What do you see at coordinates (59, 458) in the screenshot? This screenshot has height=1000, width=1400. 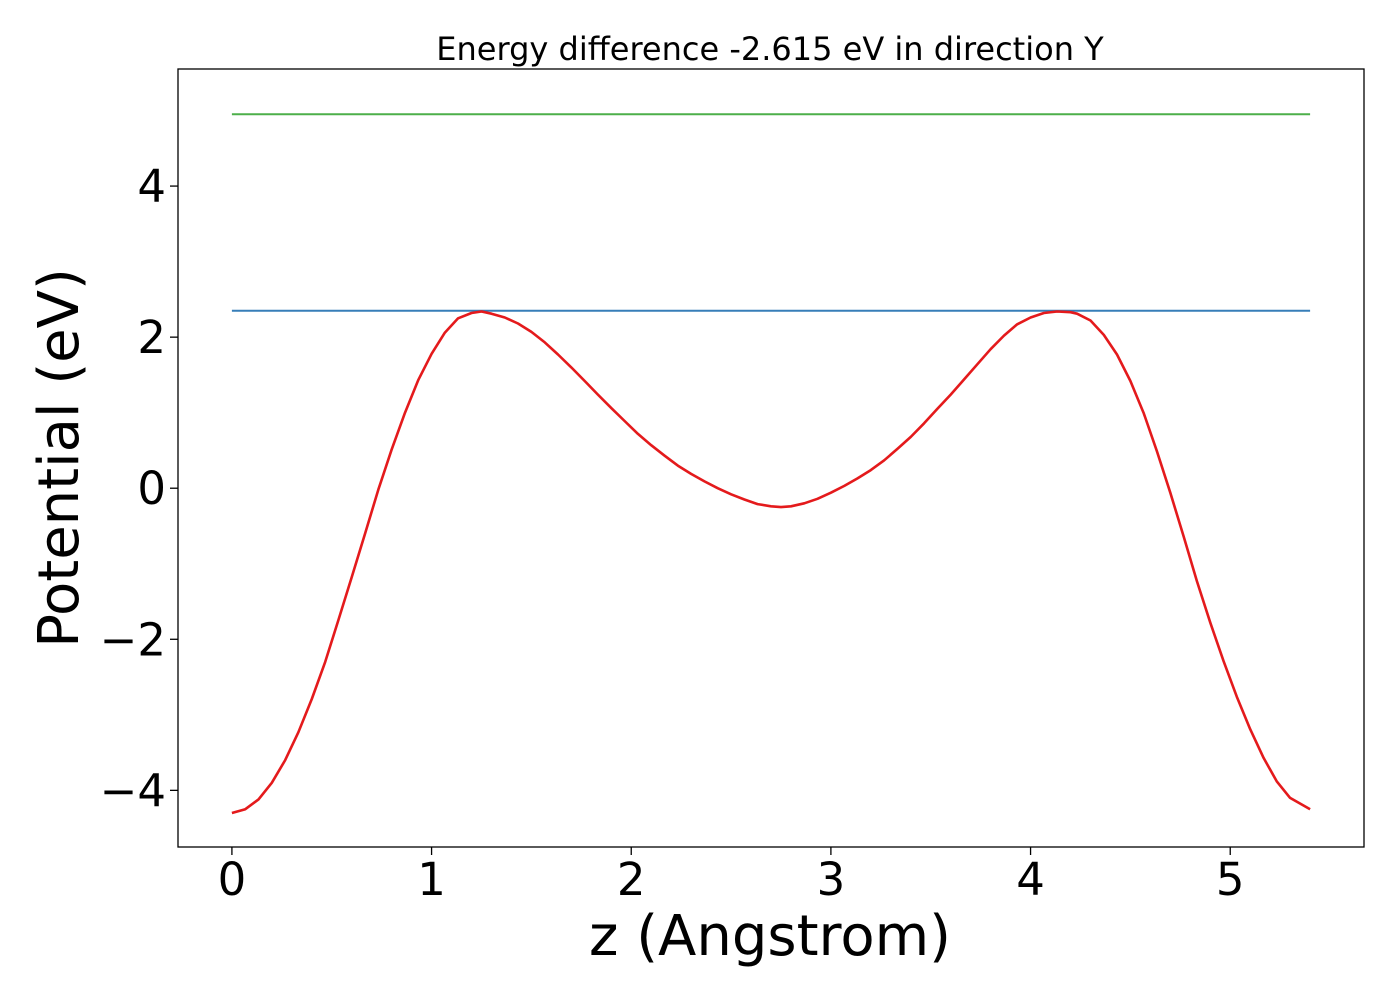 I see `y-axis-label: Potential (eV)` at bounding box center [59, 458].